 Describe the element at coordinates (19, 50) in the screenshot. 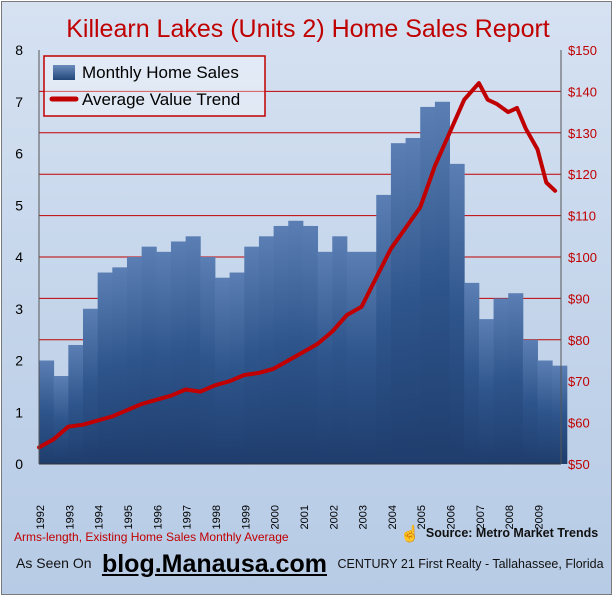

I see `left-tick-label: 8` at that location.